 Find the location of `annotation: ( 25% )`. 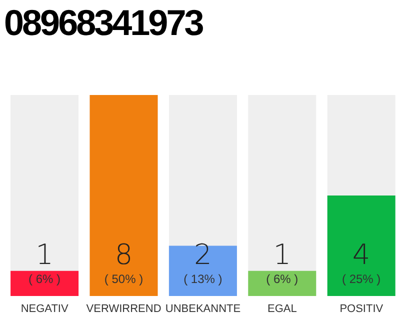

annotation: ( 25% ) is located at coordinates (361, 279).